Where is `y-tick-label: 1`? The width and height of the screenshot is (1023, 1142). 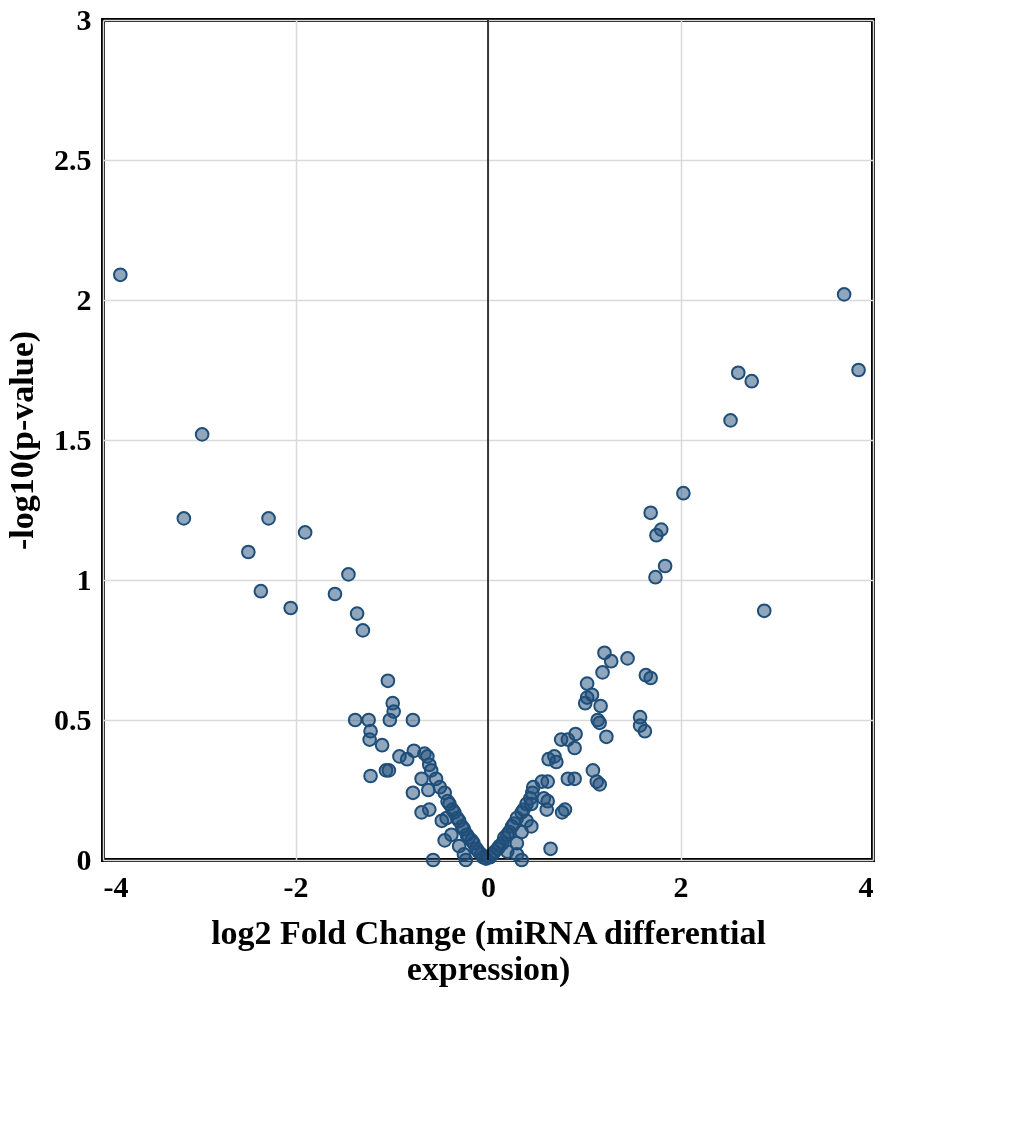 y-tick-label: 1 is located at coordinates (84, 579).